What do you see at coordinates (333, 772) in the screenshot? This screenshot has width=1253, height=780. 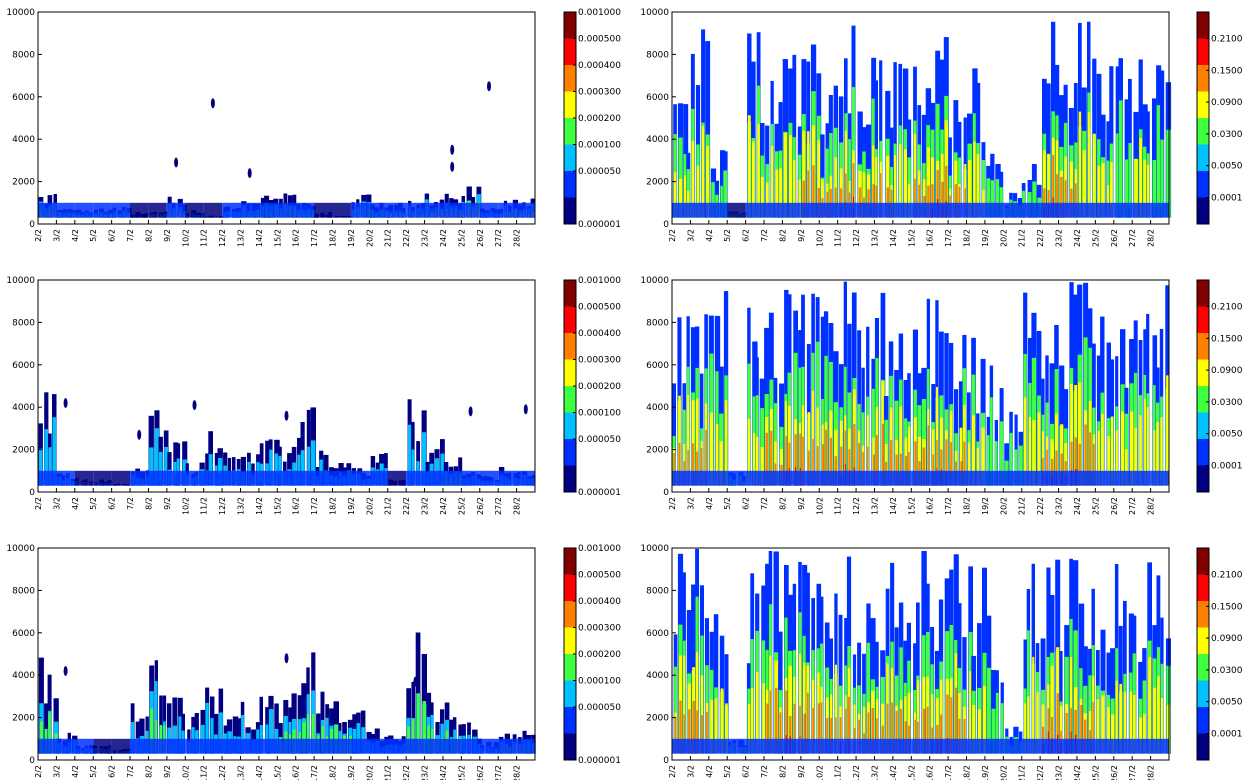 I see `x-tick-label: 18/2` at bounding box center [333, 772].